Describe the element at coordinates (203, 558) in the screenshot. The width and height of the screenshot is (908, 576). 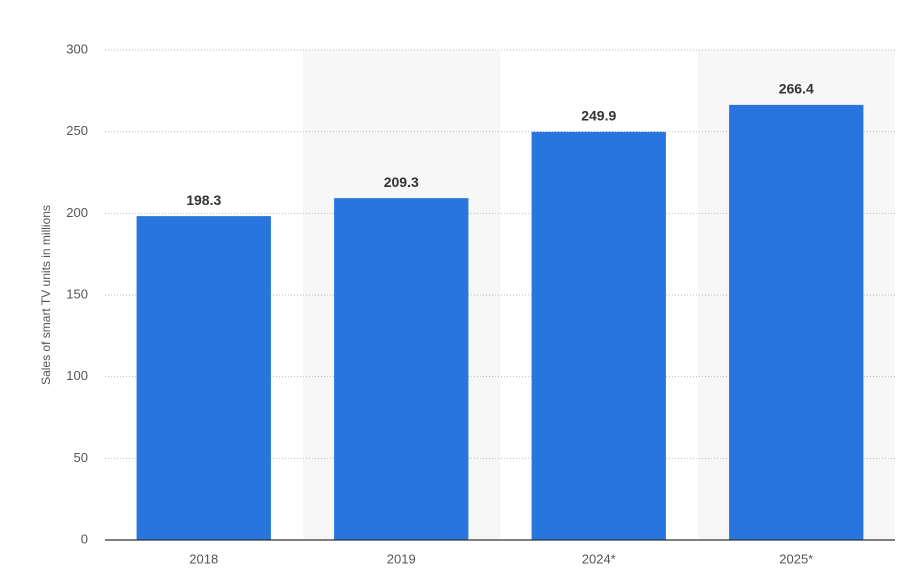
I see `x-tick-label: 2018` at that location.